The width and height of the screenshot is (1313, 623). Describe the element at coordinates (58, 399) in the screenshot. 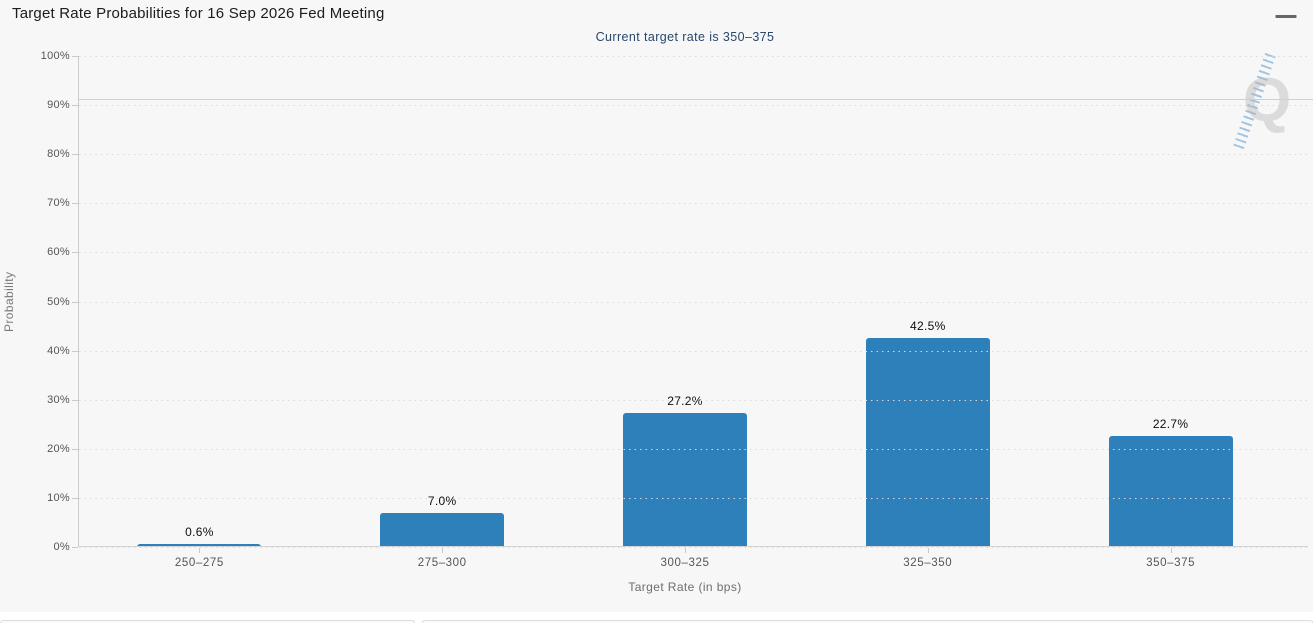

I see `y-axis-label: 30%` at that location.